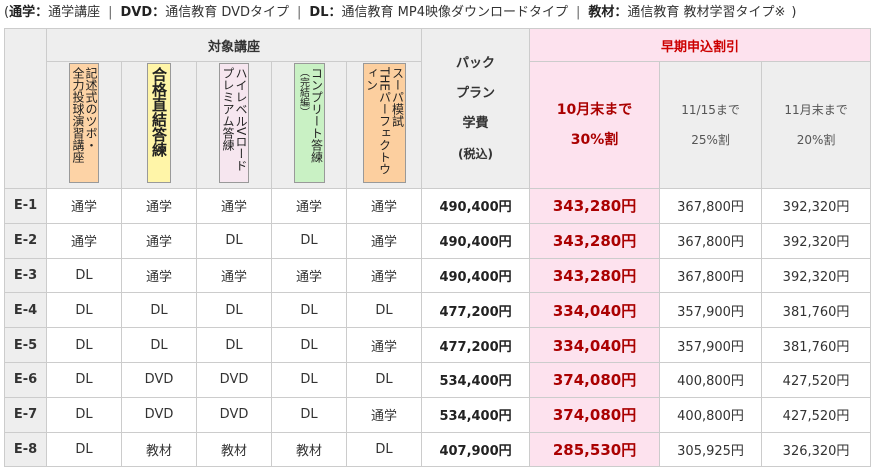 The width and height of the screenshot is (876, 469). What do you see at coordinates (595, 379) in the screenshot?
I see `discount-price: 374,080円` at bounding box center [595, 379].